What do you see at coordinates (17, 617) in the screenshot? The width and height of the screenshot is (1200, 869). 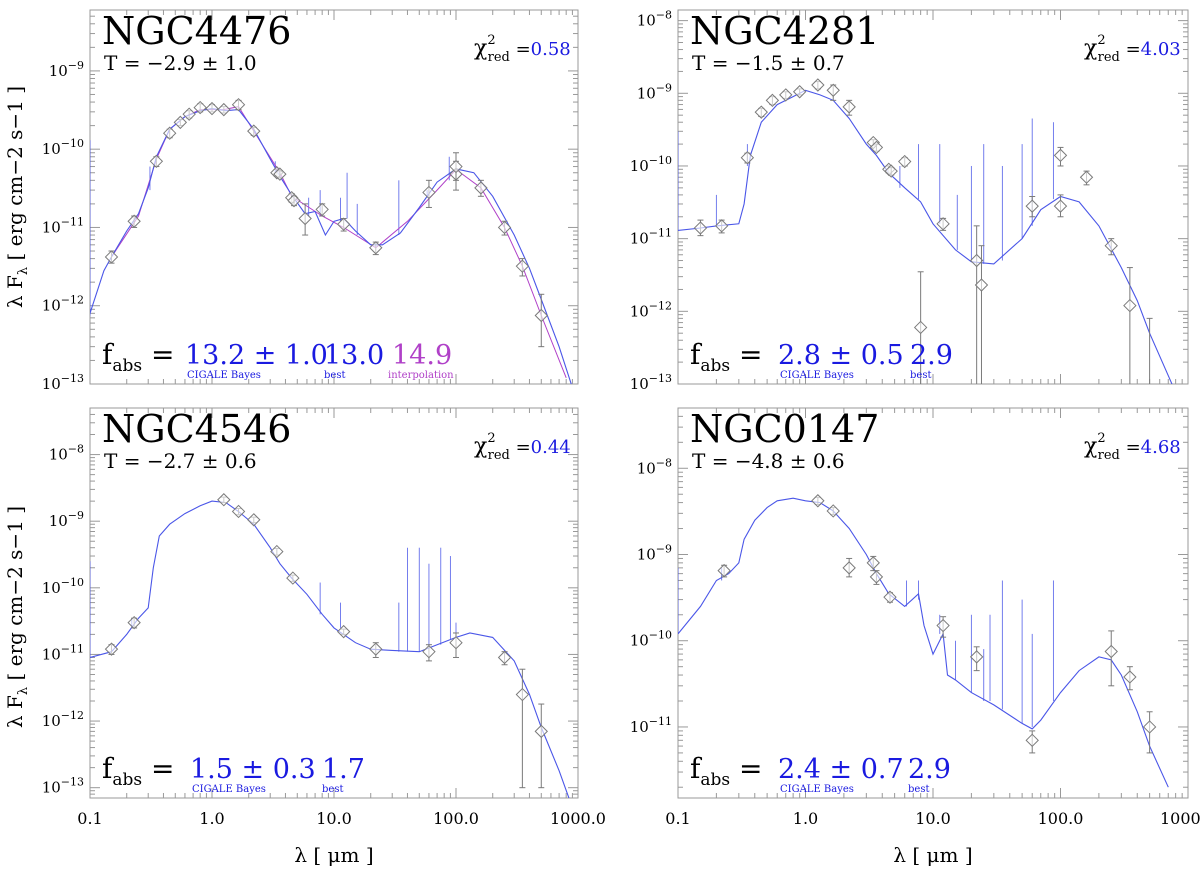 I see `y-axis-title-bottom: λ Fλ [ erg cm−2 s−1 ]` at bounding box center [17, 617].